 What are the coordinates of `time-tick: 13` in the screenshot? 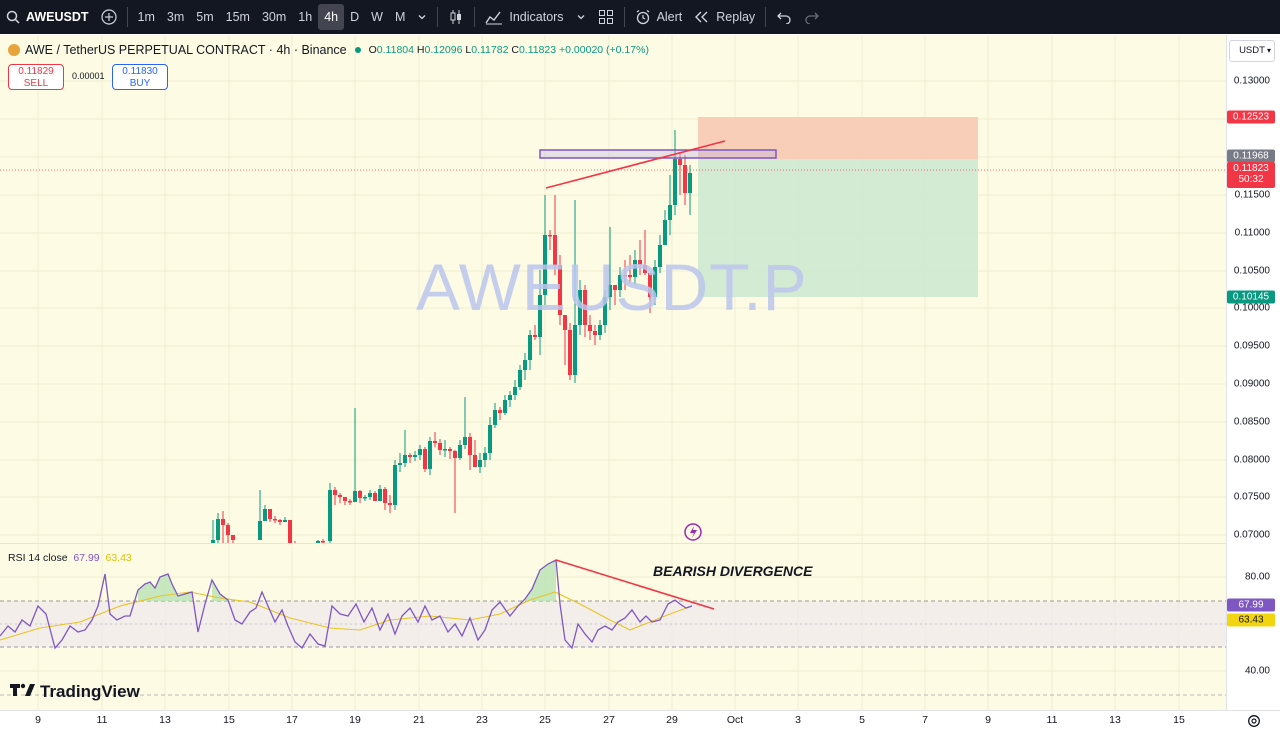 It's located at (165, 720).